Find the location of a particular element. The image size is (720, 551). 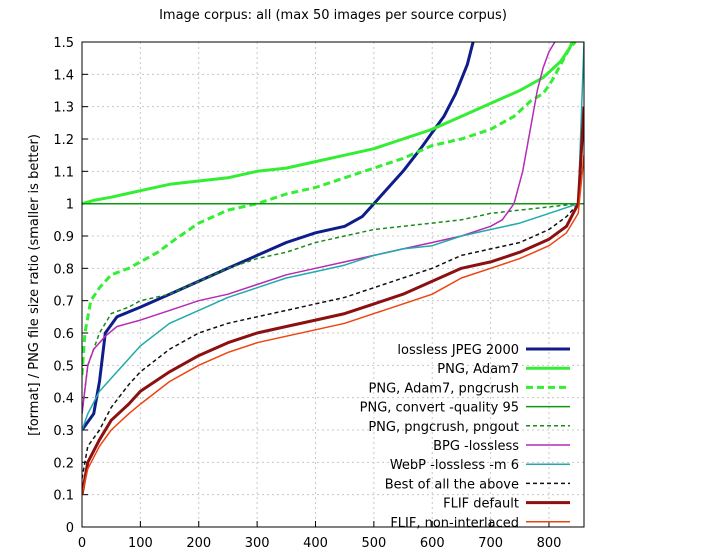

legend-label: lossless JPEG 2000 is located at coordinates (458, 350).